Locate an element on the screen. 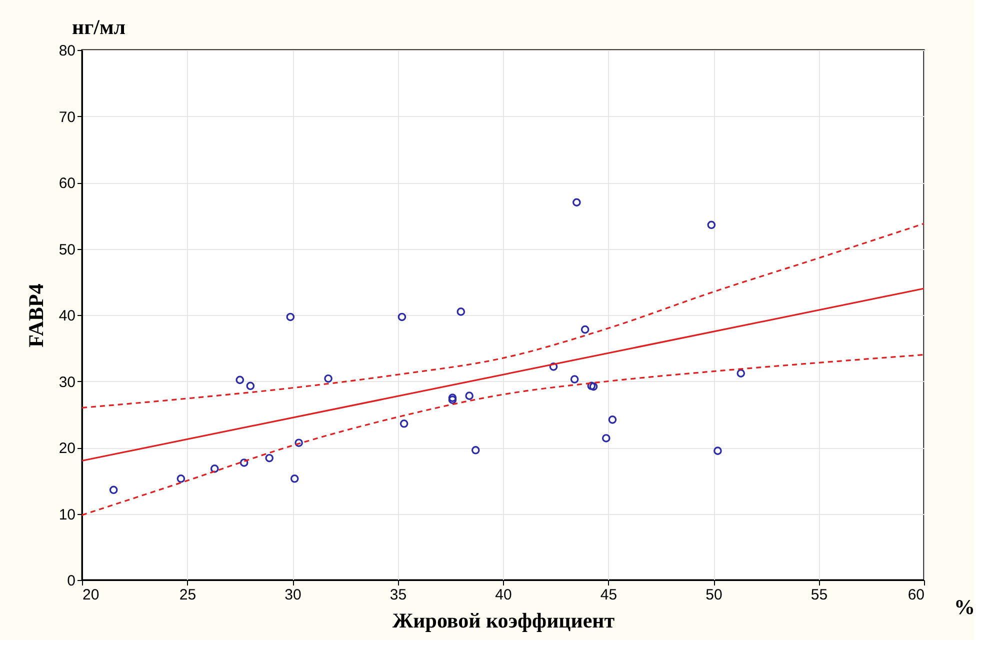 The height and width of the screenshot is (650, 987). y-tick-label: 30 is located at coordinates (67, 382).